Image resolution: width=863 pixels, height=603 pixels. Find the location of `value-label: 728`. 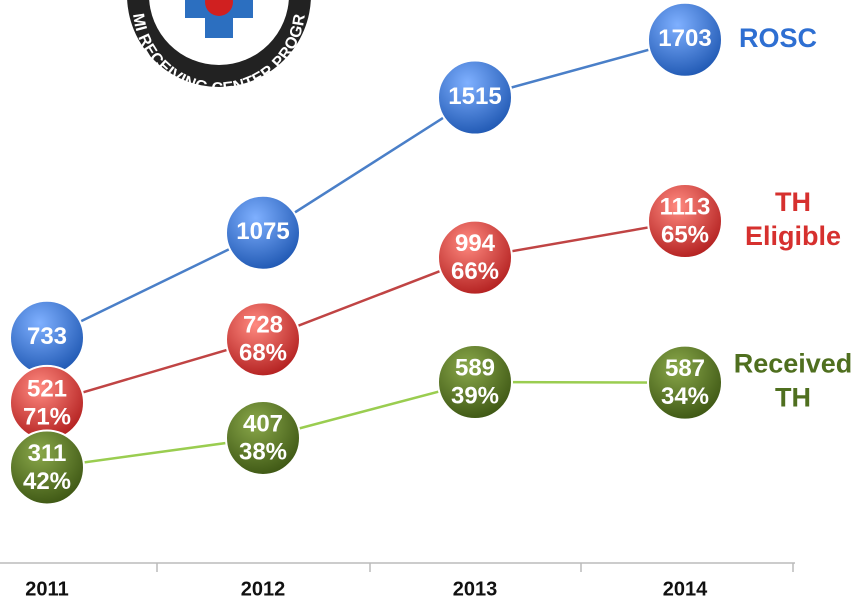

value-label: 728 is located at coordinates (263, 325).